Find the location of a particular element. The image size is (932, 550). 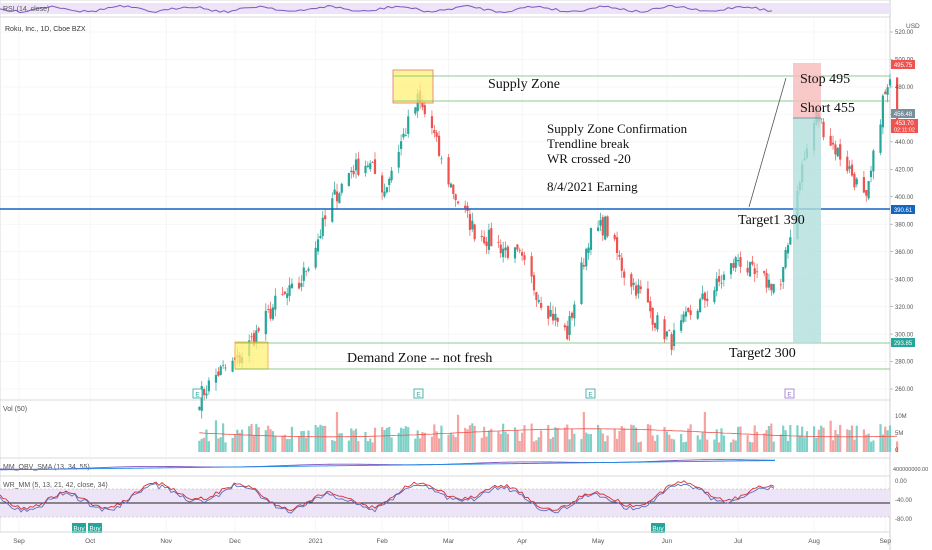

time-axis: Sep Oct Nov Dec 2021 Feb Mar Apr May Jun Jul Aug Sep is located at coordinates (445, 538).